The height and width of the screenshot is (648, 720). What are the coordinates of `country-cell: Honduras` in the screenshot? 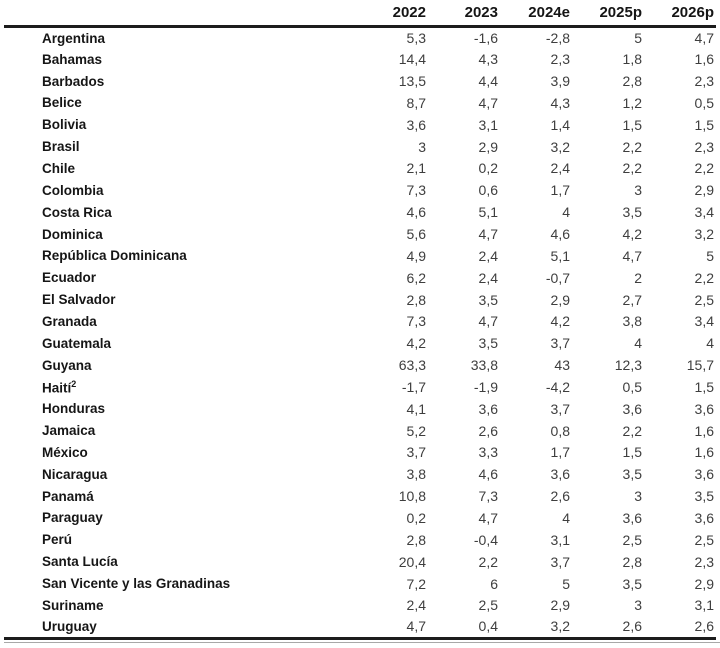 It's located at (74, 409).